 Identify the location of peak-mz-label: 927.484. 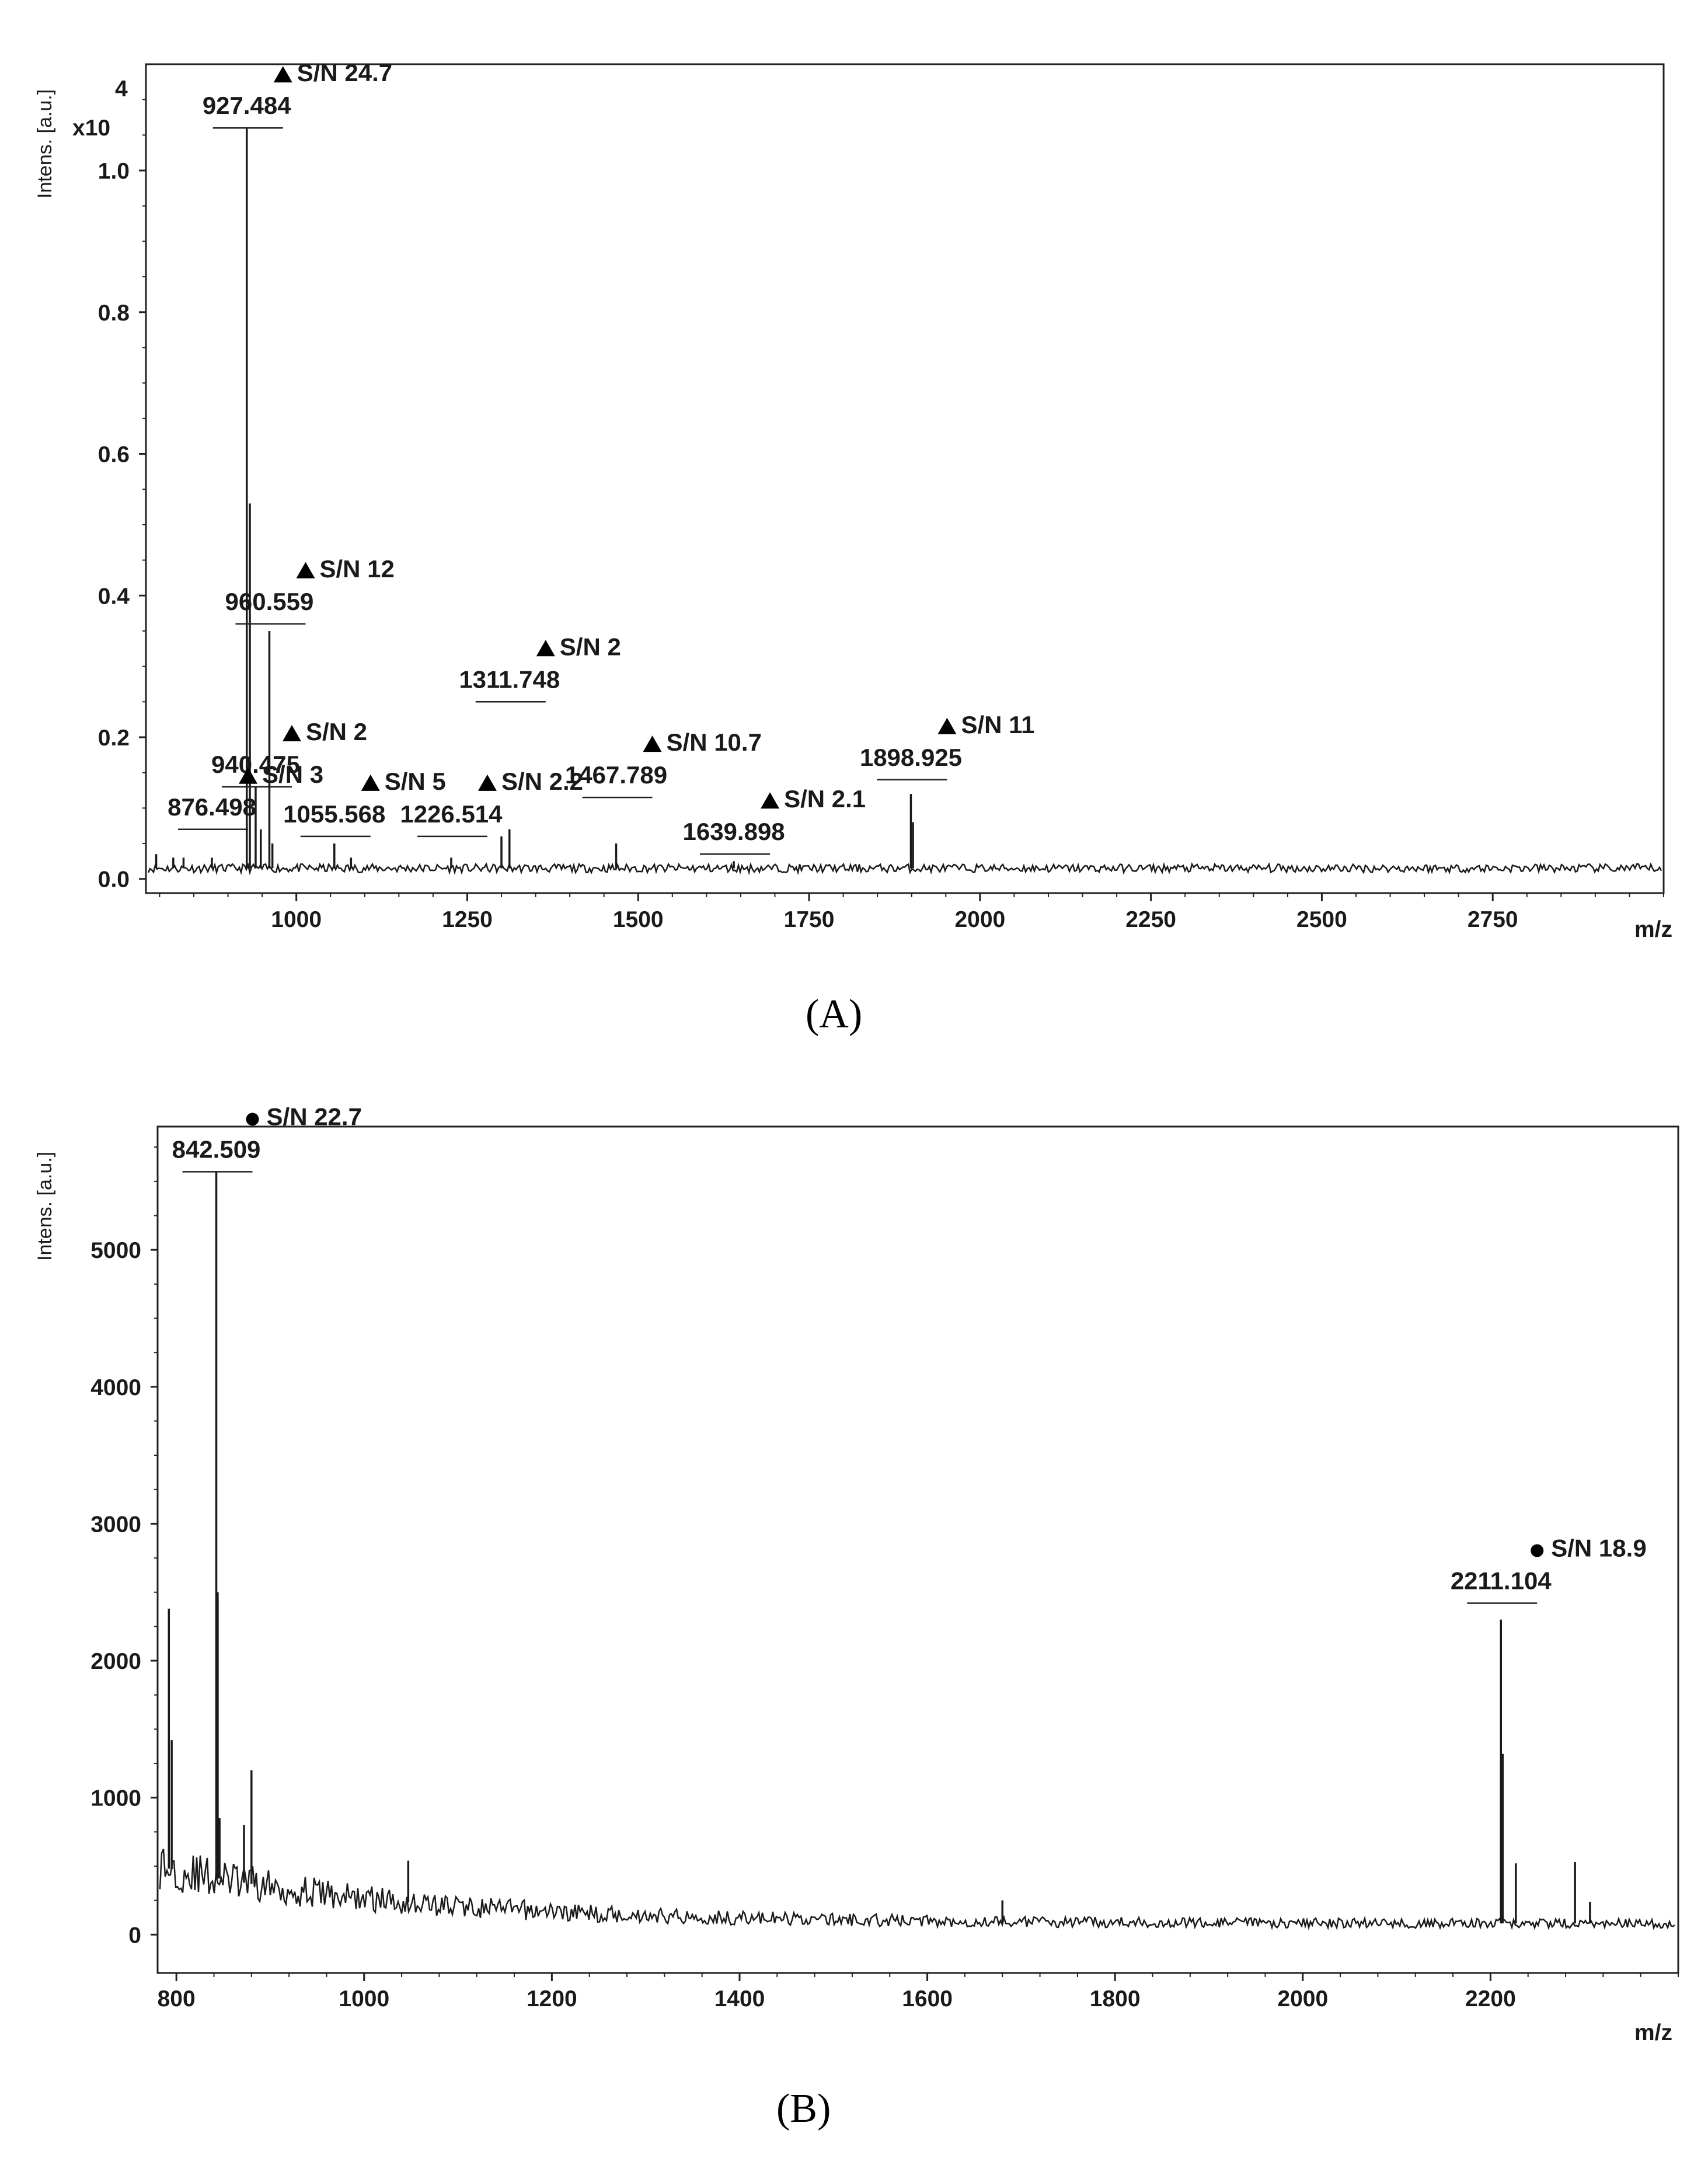
(247, 105).